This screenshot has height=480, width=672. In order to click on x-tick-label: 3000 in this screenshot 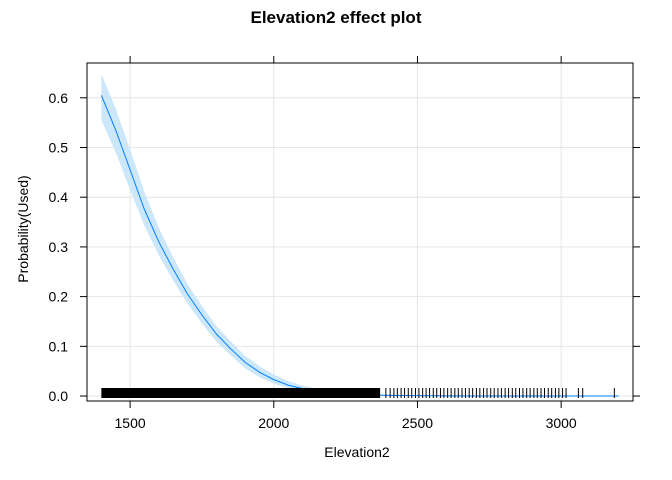, I will do `click(561, 423)`.